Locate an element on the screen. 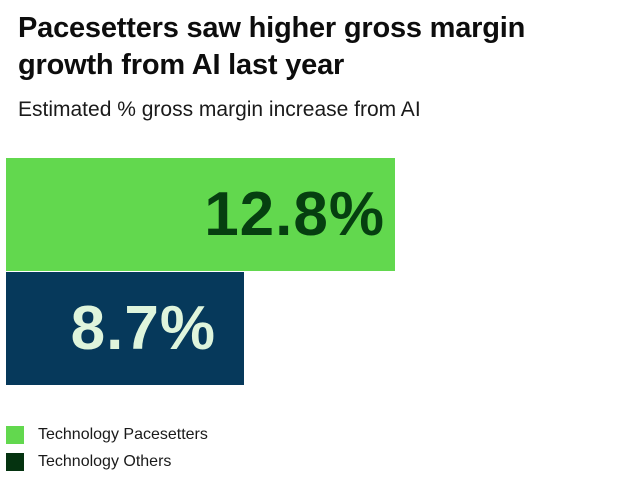  bar-value-label: 8.7% is located at coordinates (143, 328).